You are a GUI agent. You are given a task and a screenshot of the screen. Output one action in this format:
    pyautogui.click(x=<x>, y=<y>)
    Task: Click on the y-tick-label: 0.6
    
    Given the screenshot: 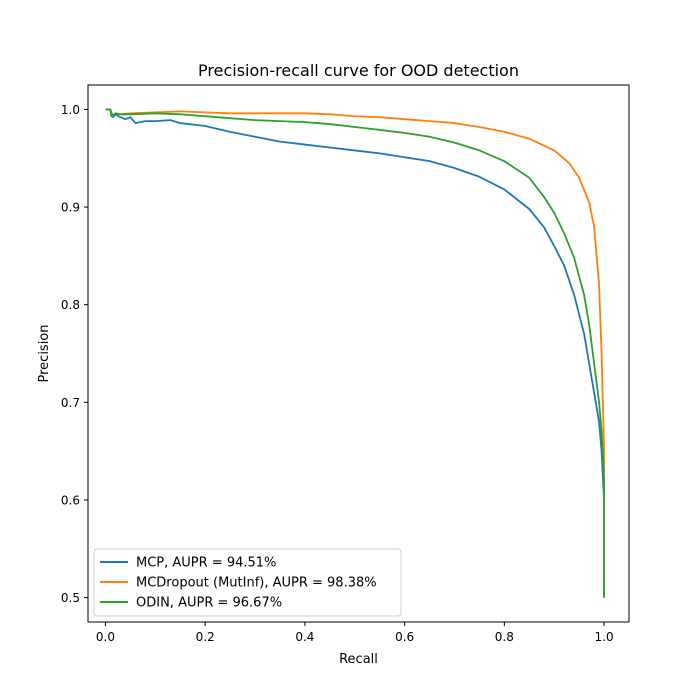 What is the action you would take?
    pyautogui.click(x=70, y=500)
    